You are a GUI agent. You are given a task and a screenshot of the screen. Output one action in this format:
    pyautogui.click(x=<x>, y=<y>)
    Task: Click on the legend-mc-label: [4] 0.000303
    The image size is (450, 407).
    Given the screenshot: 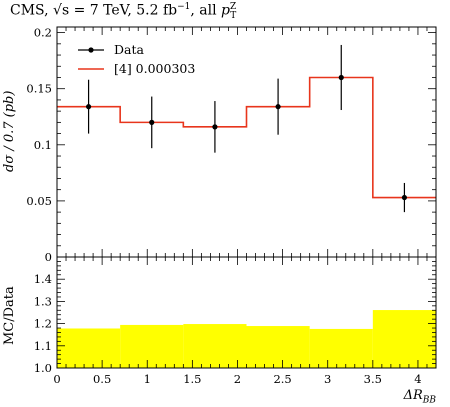 What is the action you would take?
    pyautogui.click(x=154, y=68)
    